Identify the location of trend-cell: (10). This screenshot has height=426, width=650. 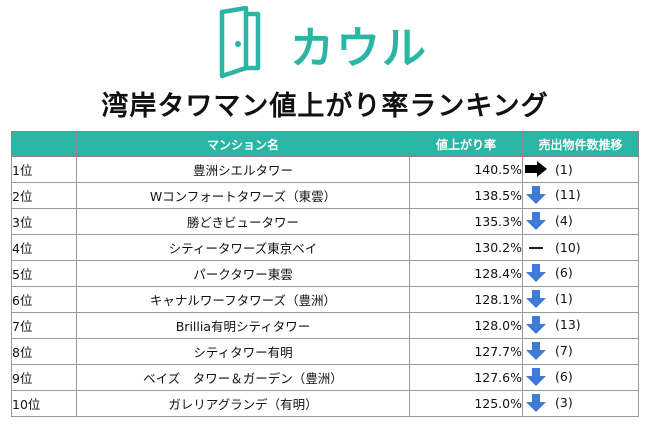
(580, 247).